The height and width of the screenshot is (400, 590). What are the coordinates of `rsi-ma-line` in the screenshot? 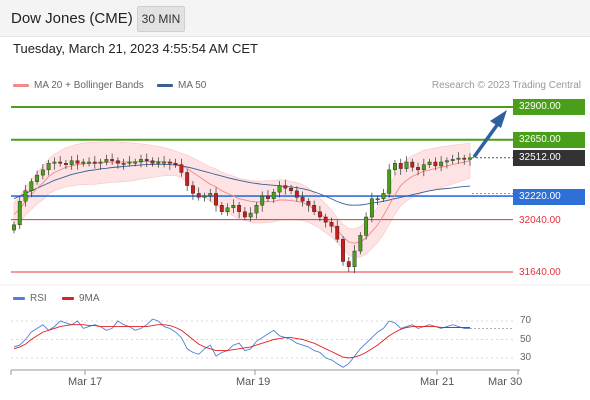 It's located at (241, 341).